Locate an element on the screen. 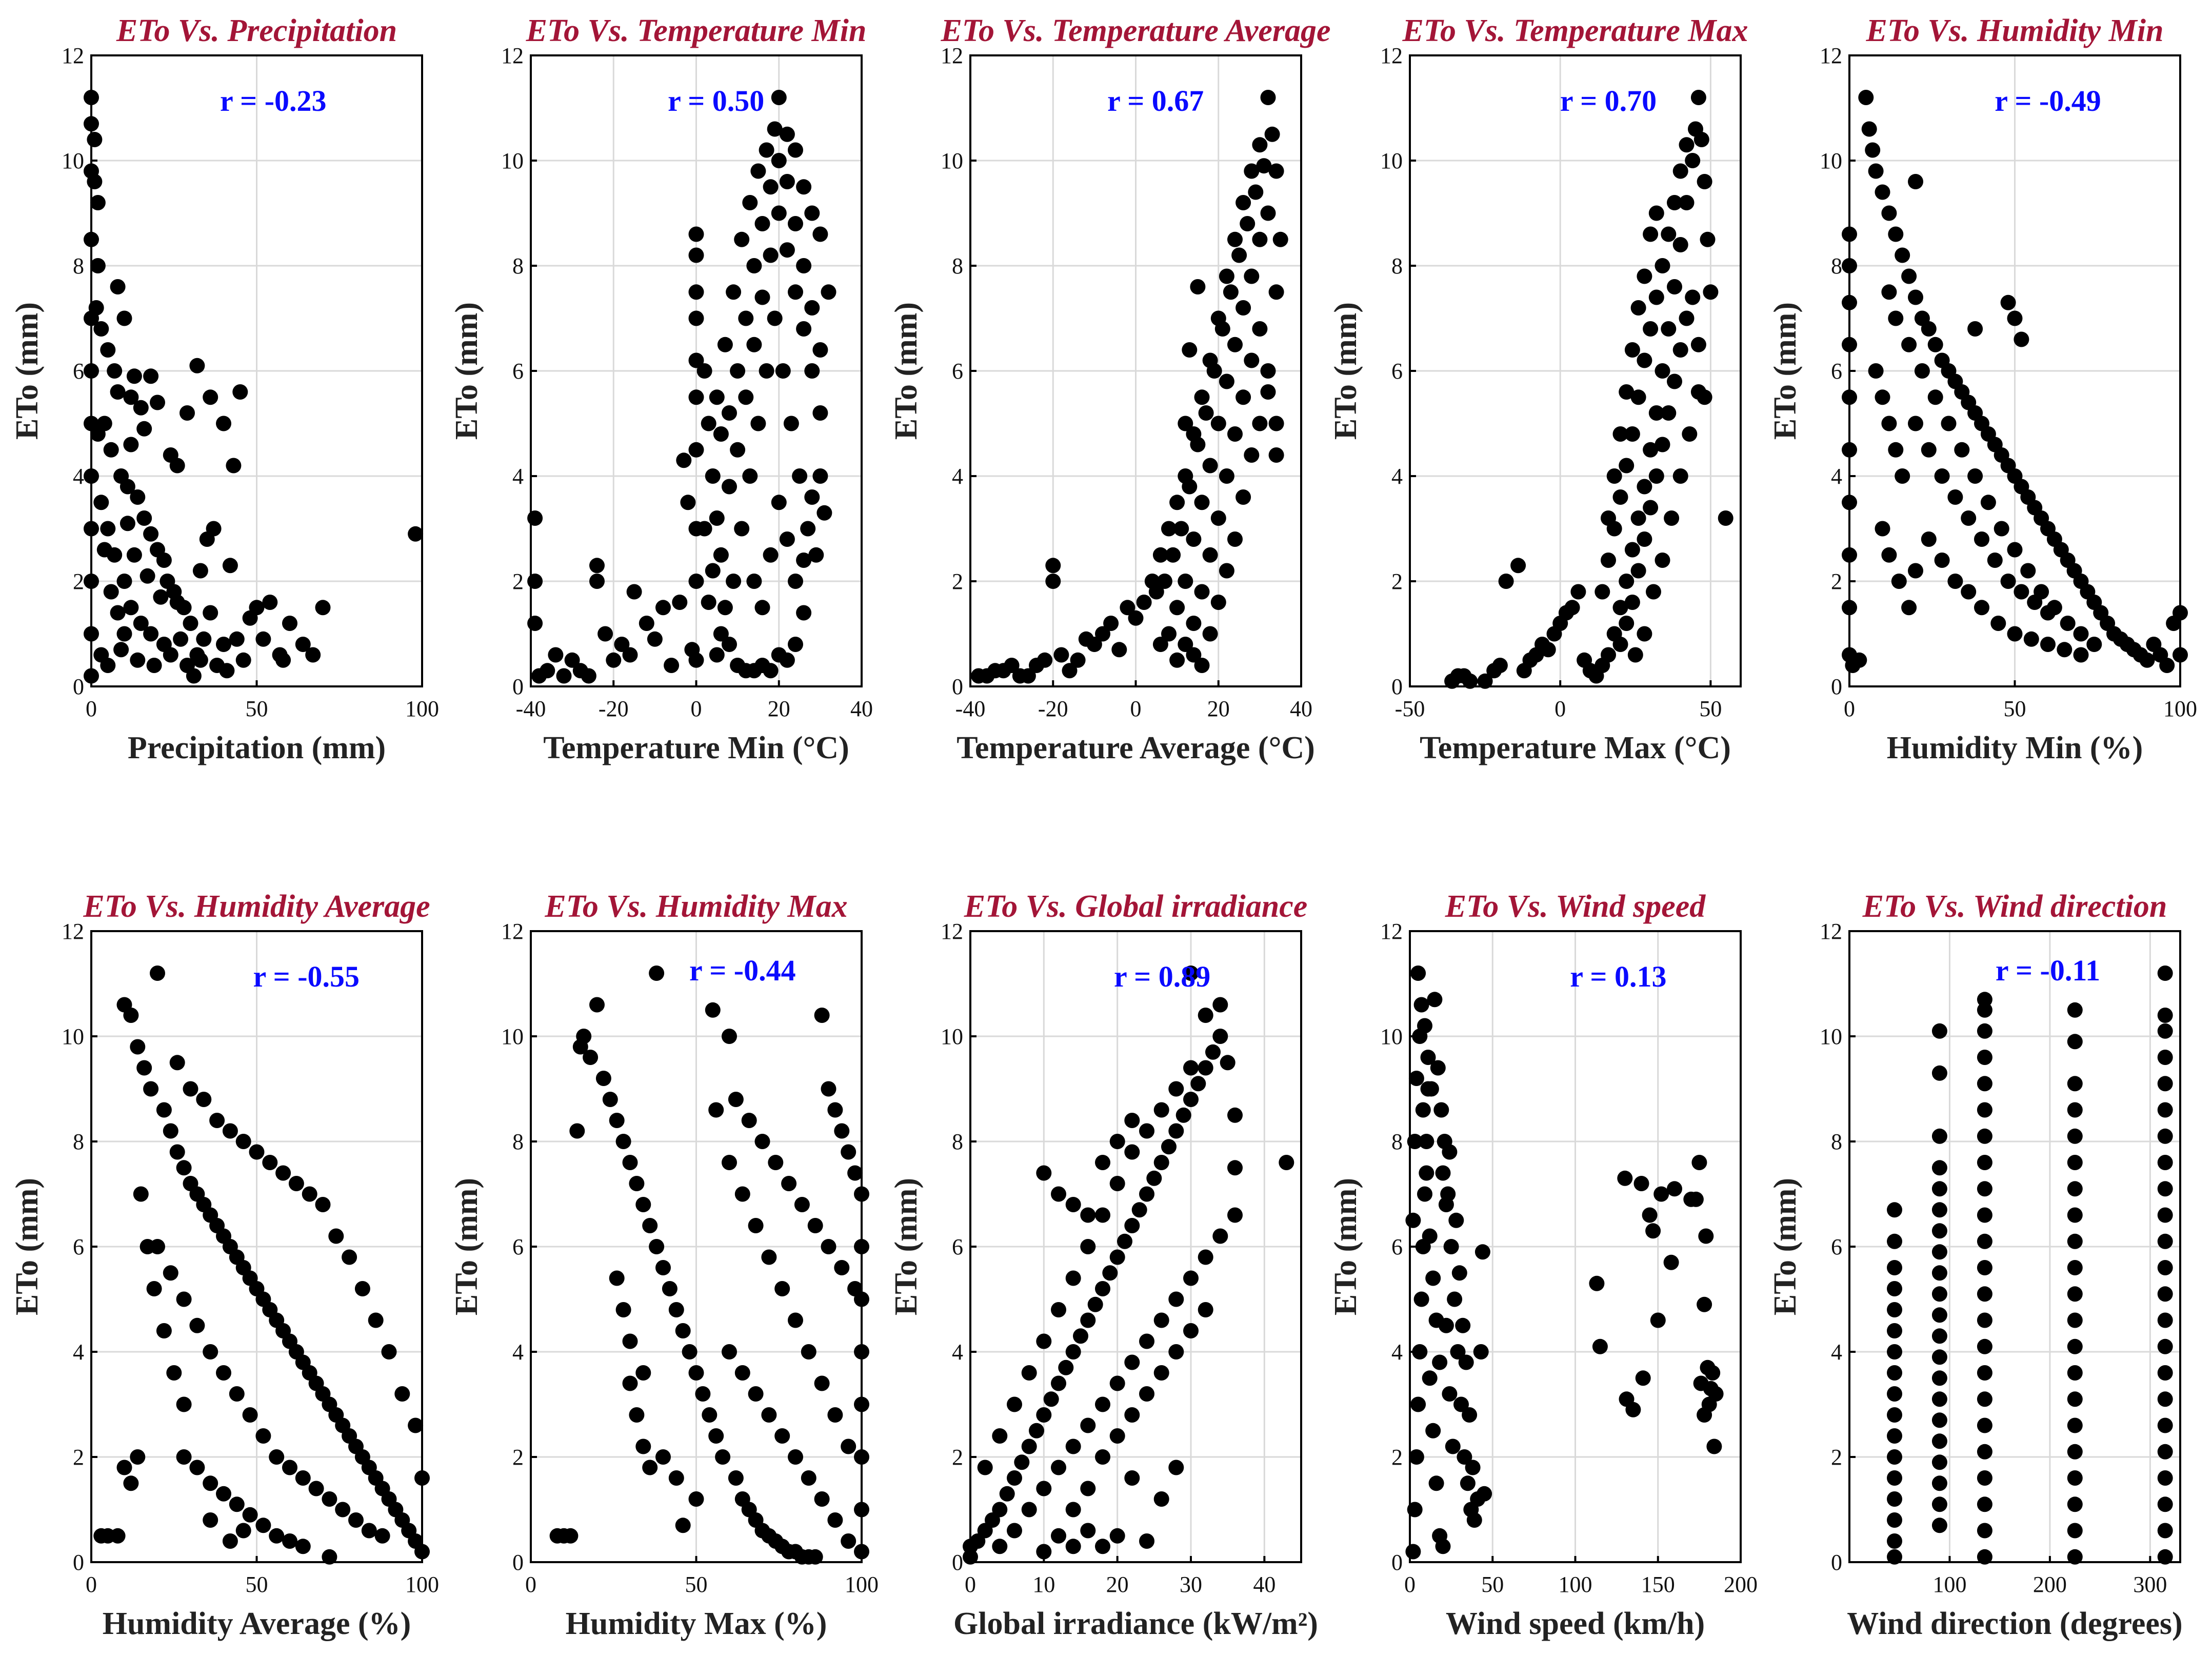 The image size is (2212, 1655). y-tick-label: 10 is located at coordinates (952, 160).